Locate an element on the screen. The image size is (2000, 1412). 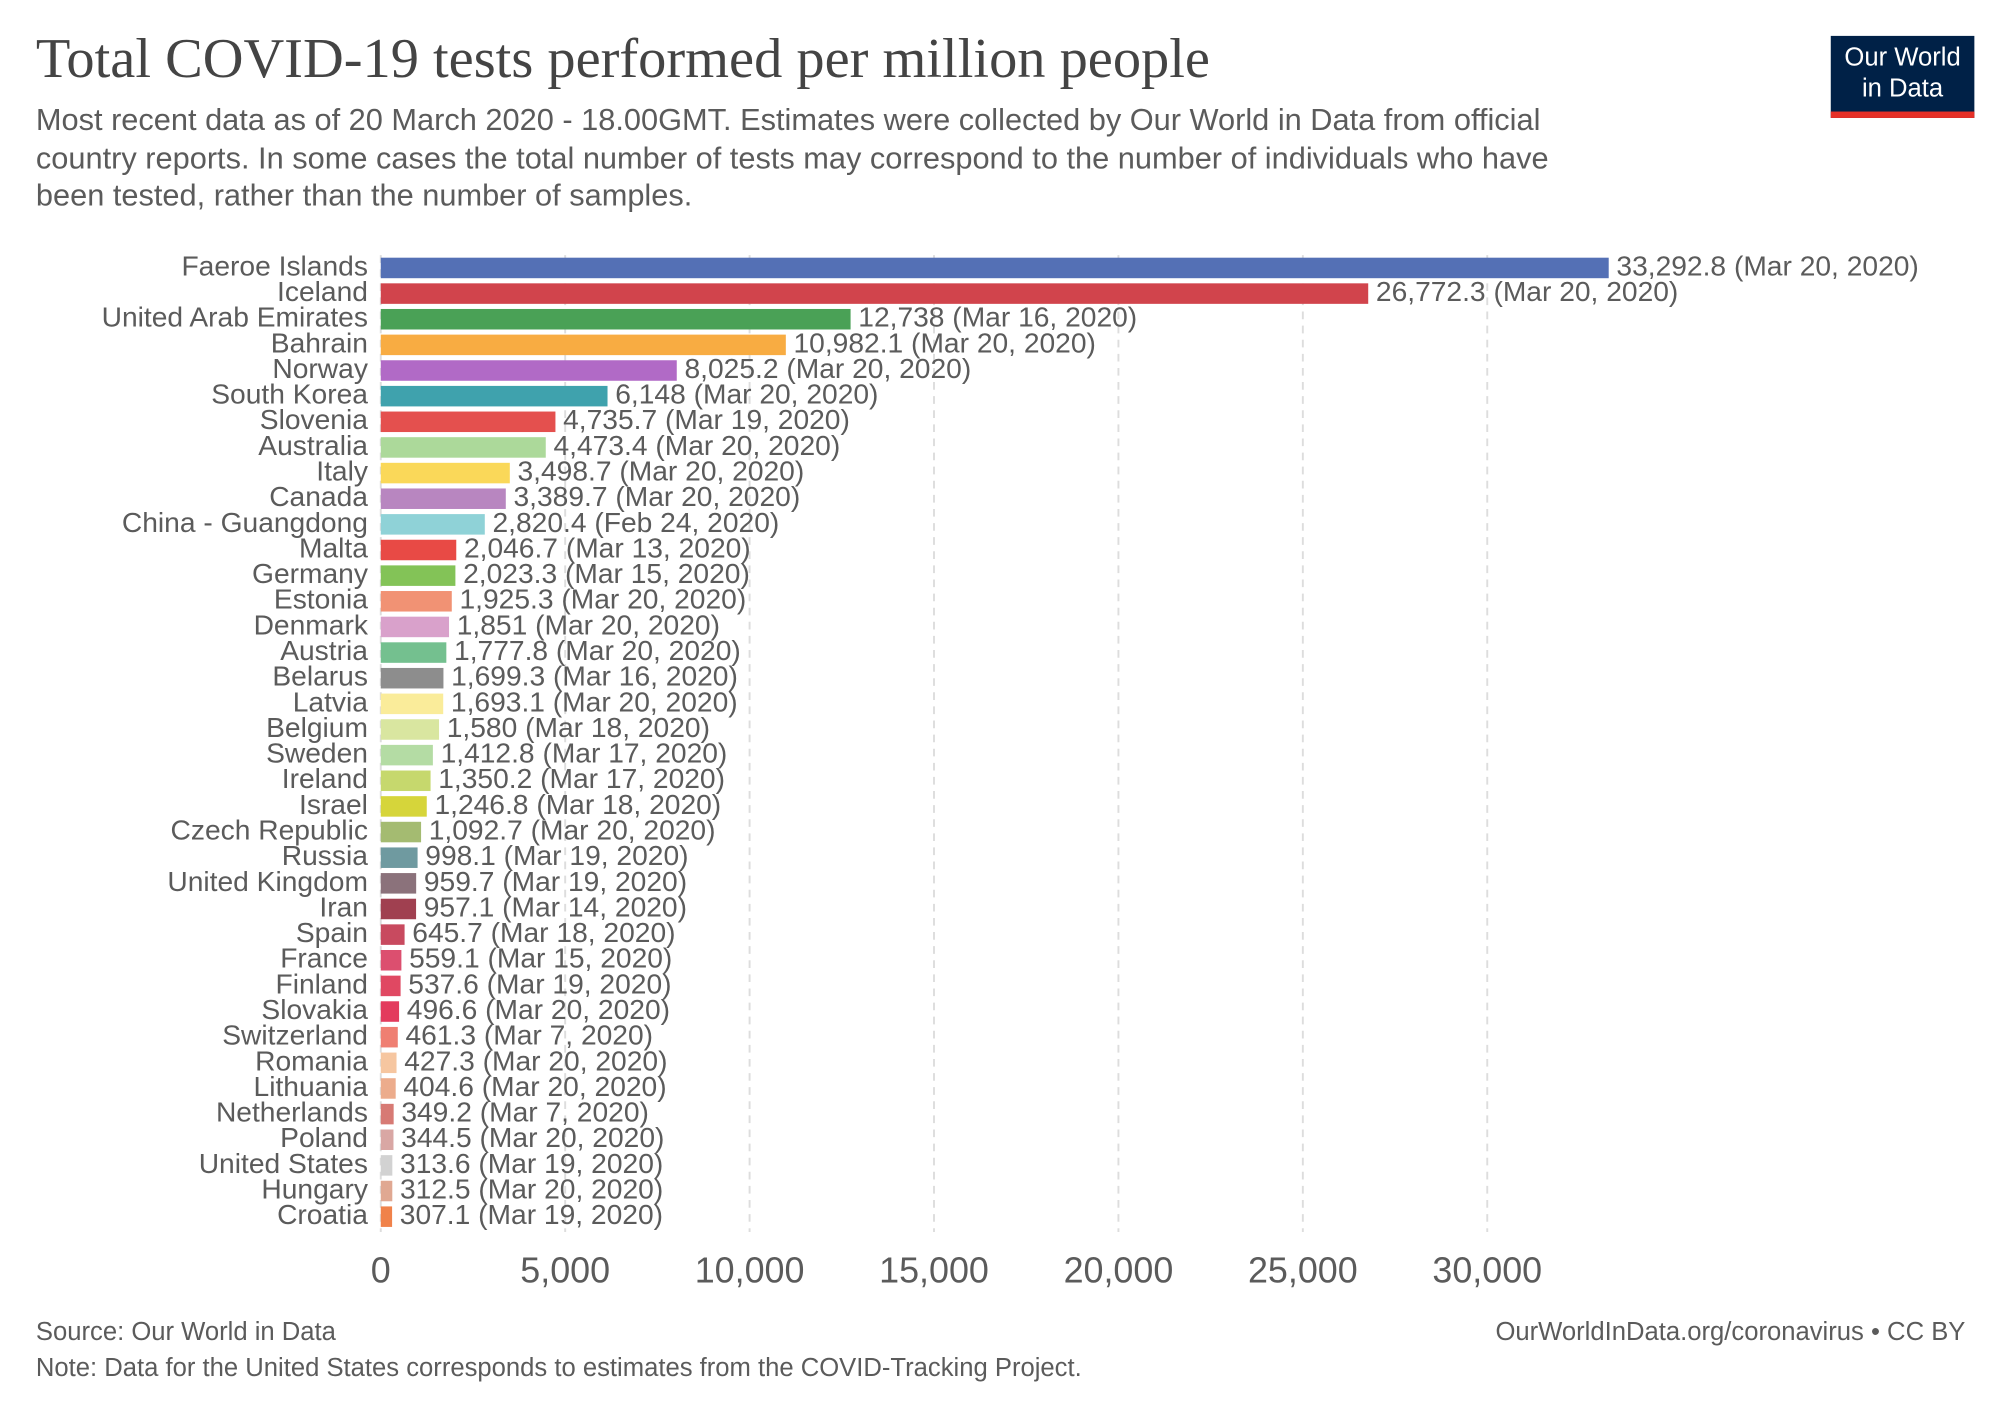
category-label: Russia is located at coordinates (325, 855).